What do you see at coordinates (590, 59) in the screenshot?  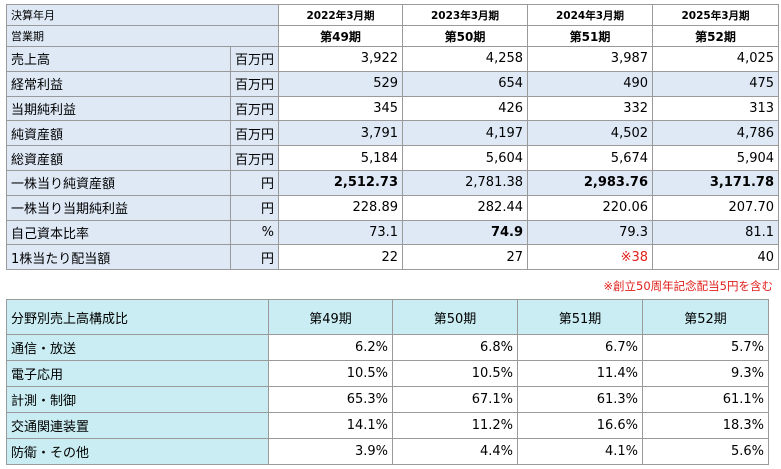 I see `value-cell: 3,987` at bounding box center [590, 59].